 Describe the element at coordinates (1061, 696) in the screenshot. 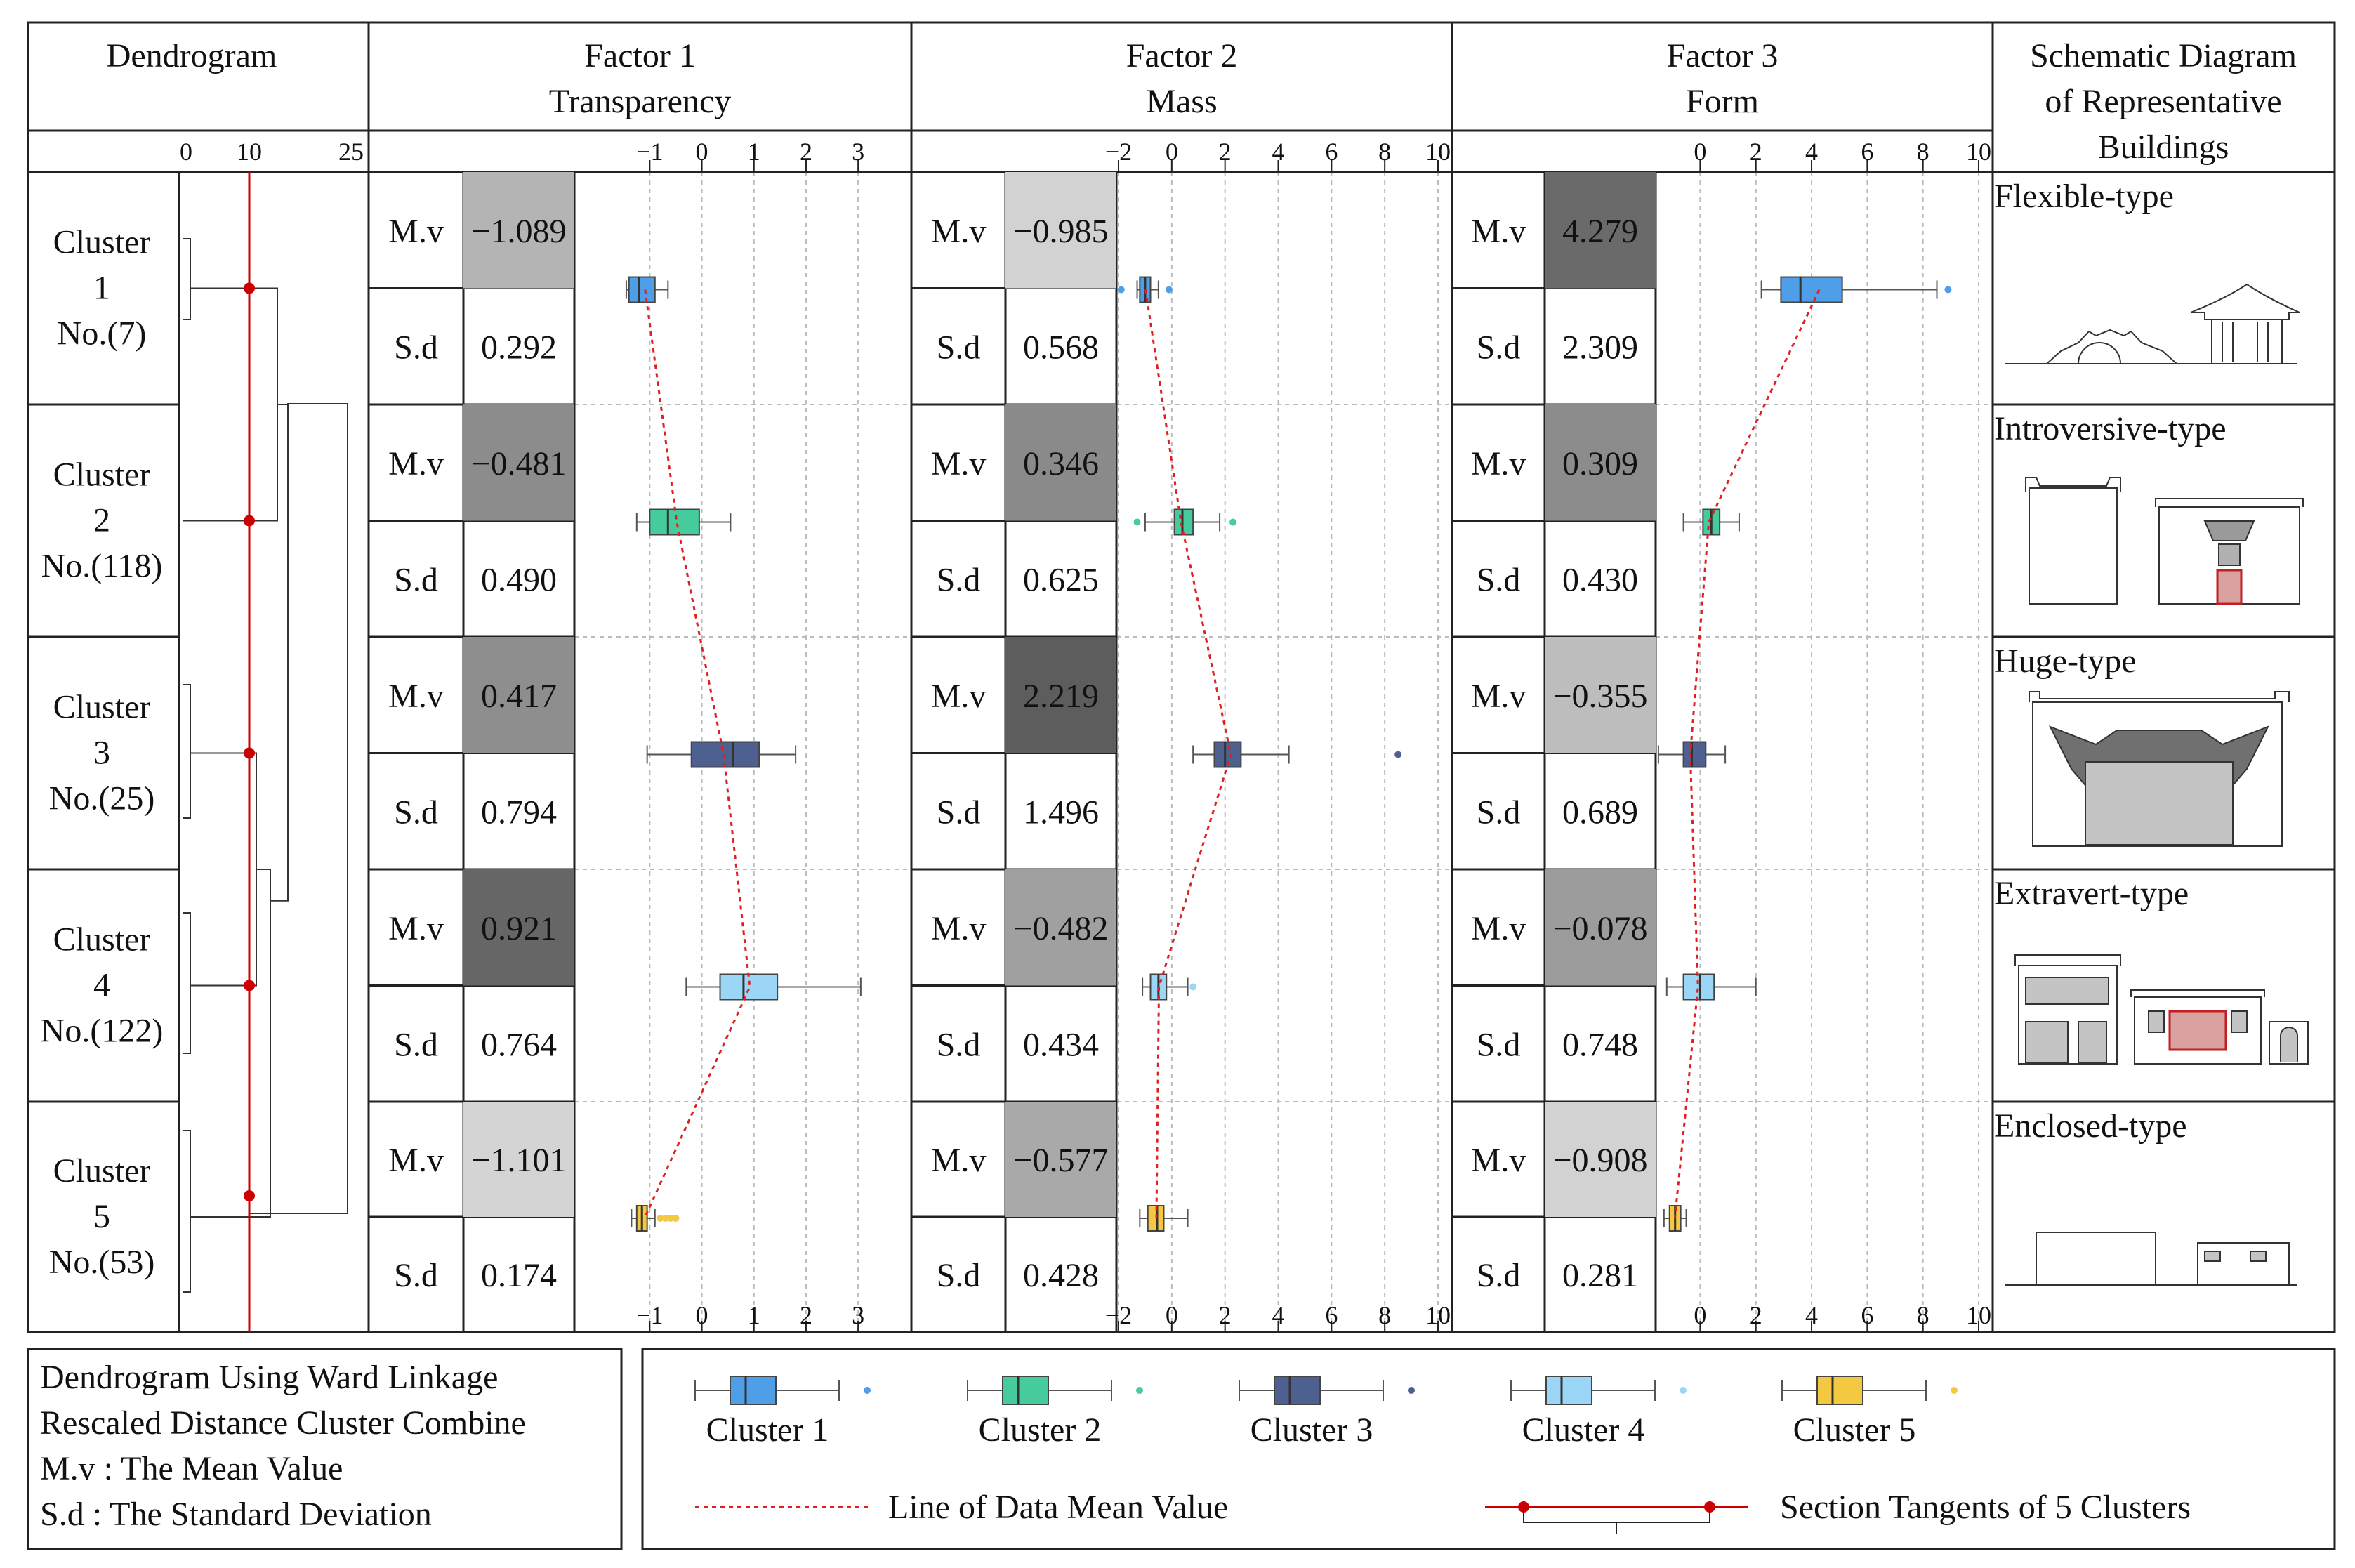

I see `mean-value: 2.219` at that location.